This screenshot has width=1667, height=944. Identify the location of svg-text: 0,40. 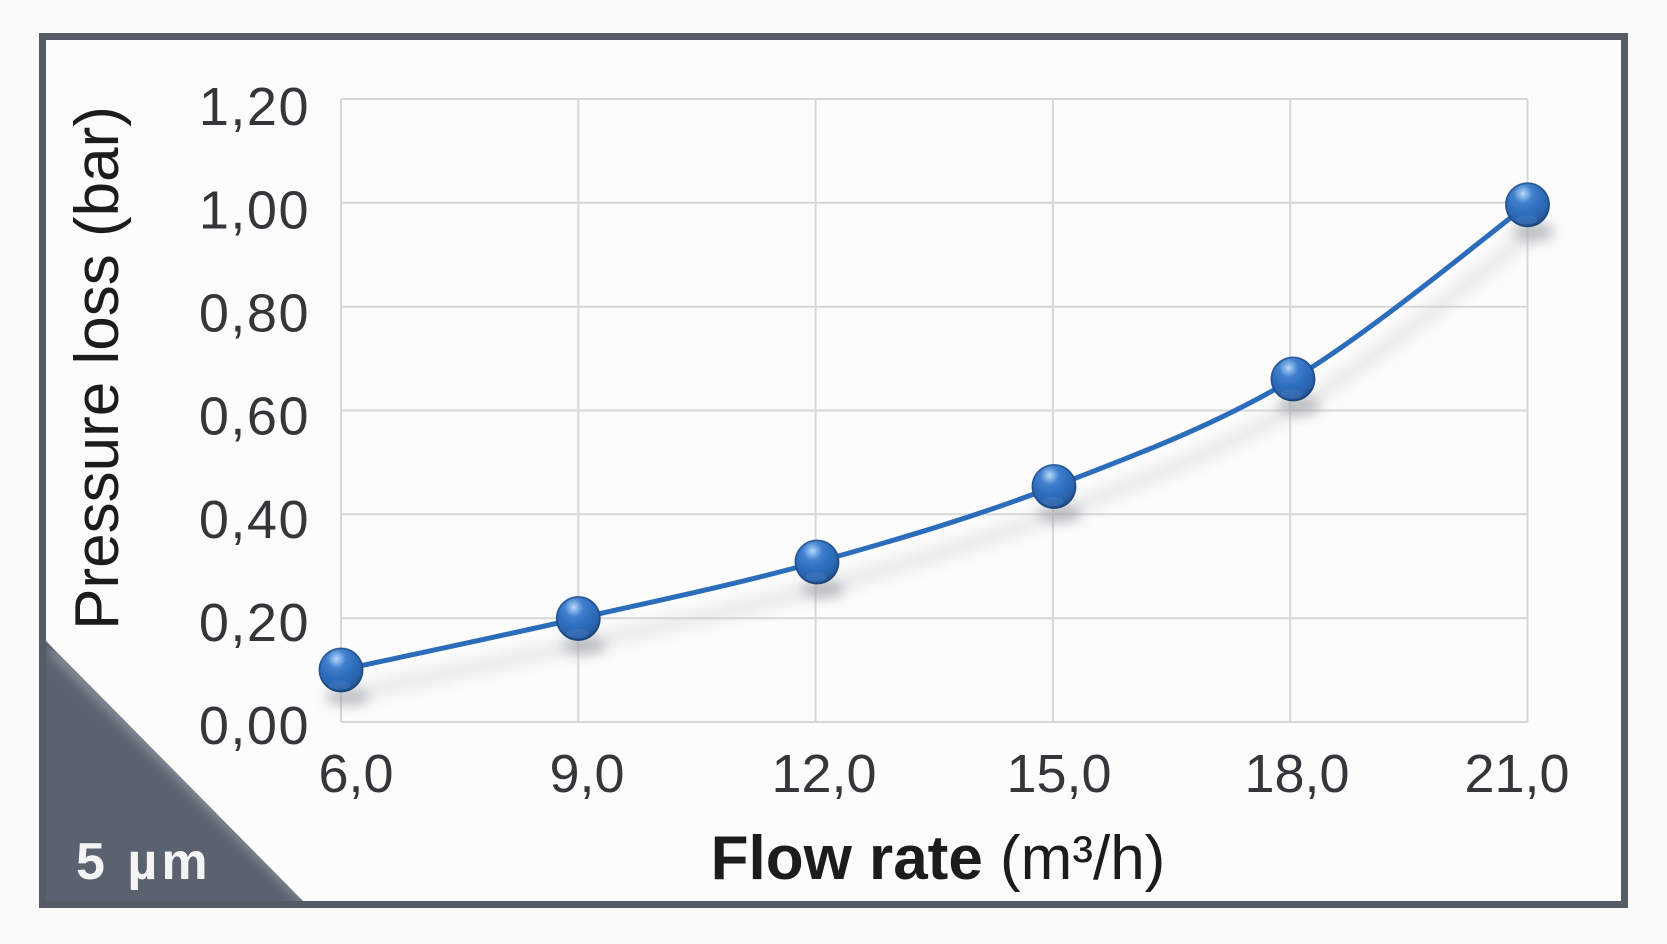
(254, 520).